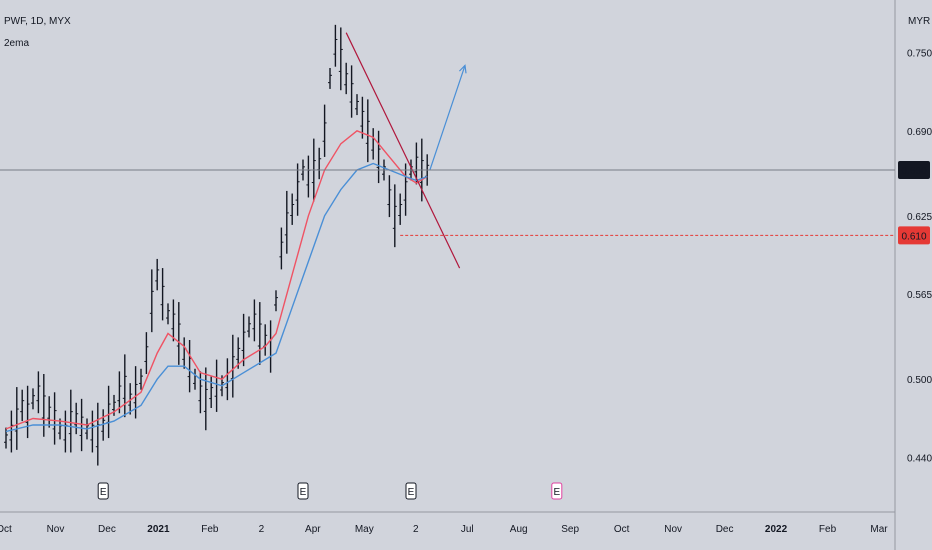 The width and height of the screenshot is (932, 550). What do you see at coordinates (919, 295) in the screenshot?
I see `y-tick-label: 0.565` at bounding box center [919, 295].